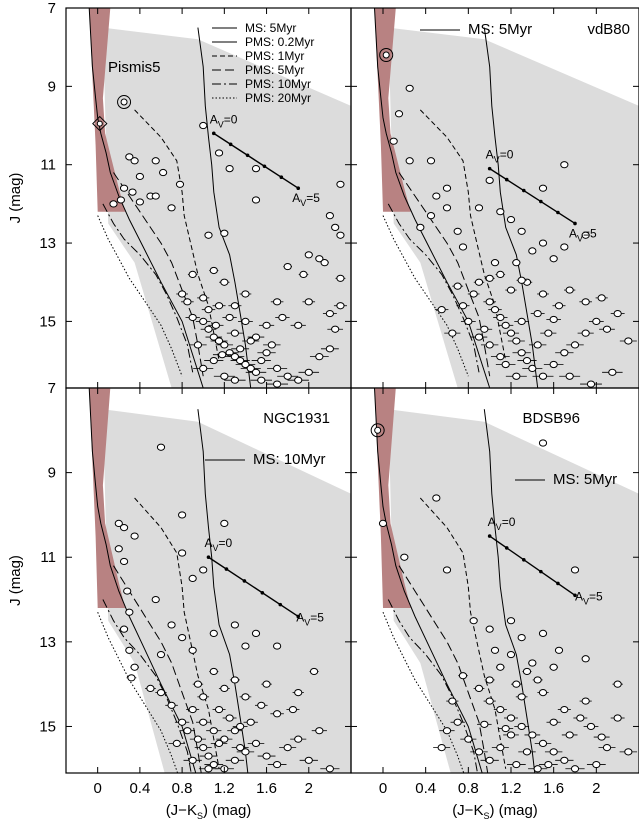 This screenshot has height=825, width=639. I want to click on legend: MS: 5Myr, so click(566, 479).